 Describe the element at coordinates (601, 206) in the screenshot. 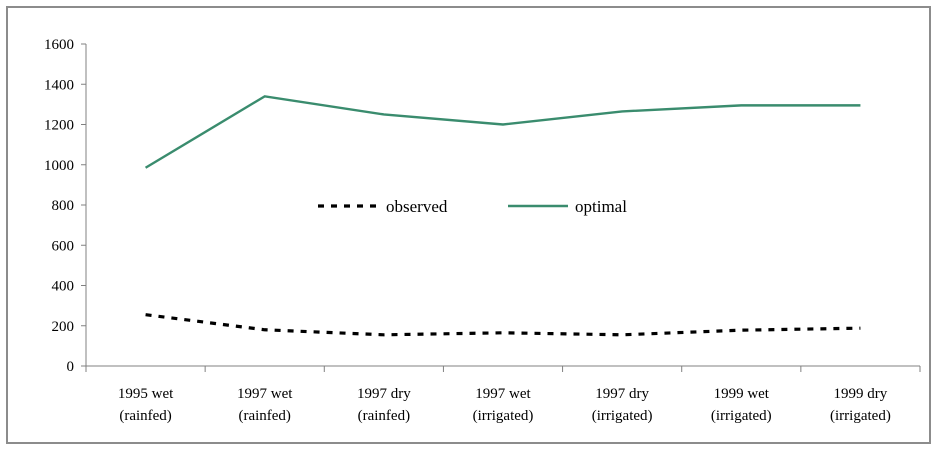

I see `legend-label-optimal: optimal` at that location.